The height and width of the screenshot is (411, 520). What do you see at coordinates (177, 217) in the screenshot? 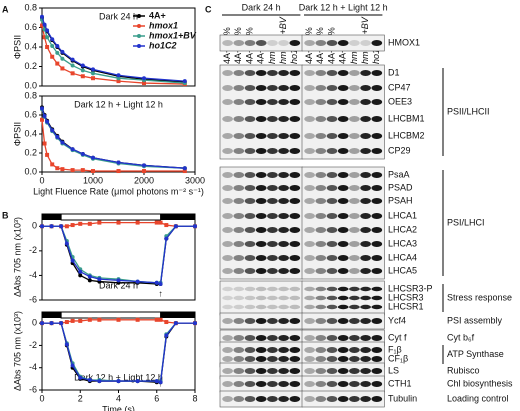
I see `dark-bar` at bounding box center [177, 217].